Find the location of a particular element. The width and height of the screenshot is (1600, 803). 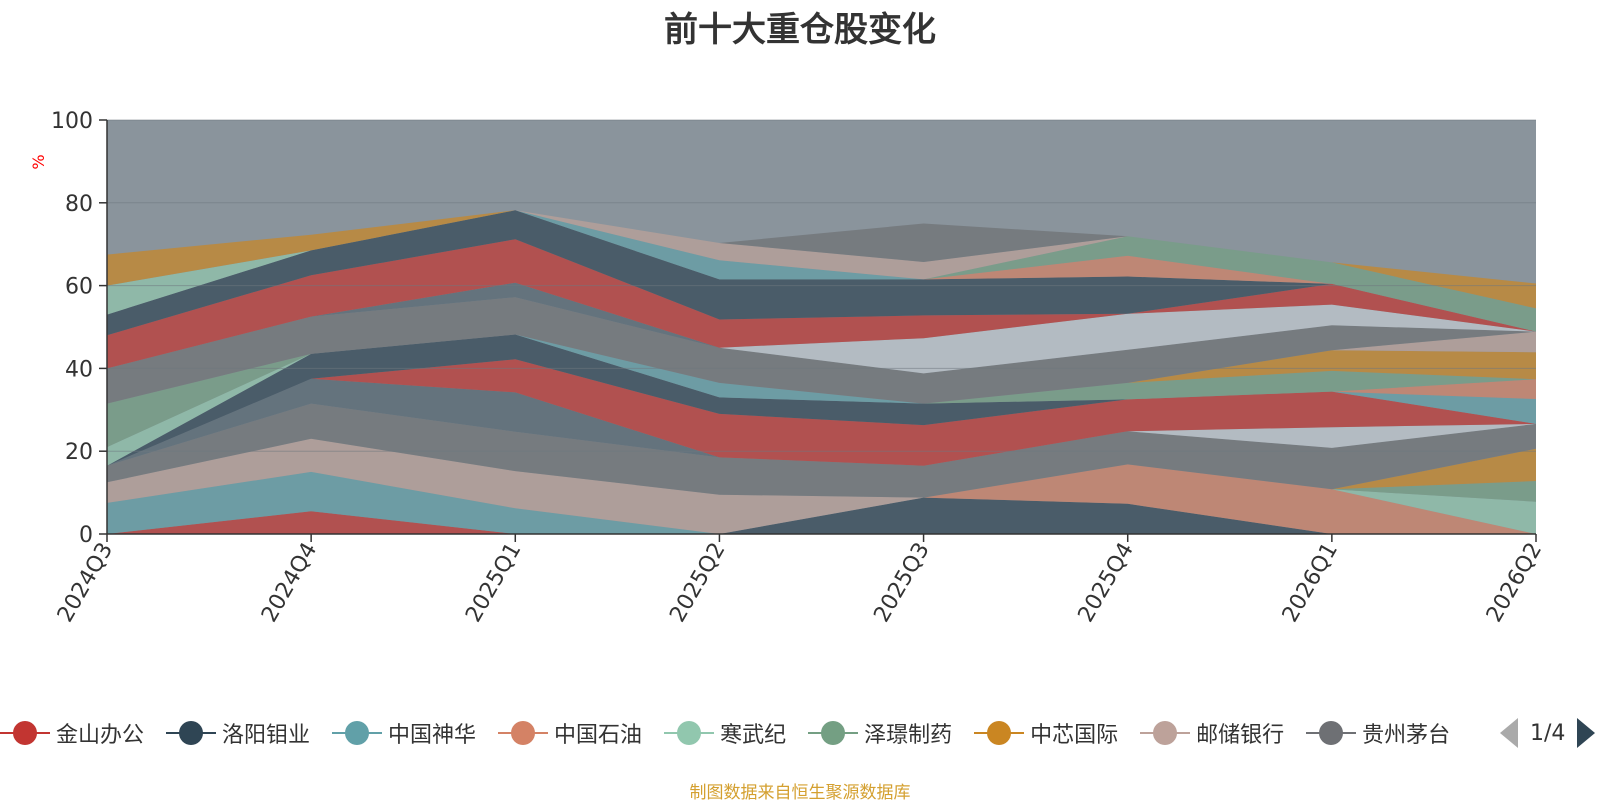

y-axis-label: % is located at coordinates (38, 161).